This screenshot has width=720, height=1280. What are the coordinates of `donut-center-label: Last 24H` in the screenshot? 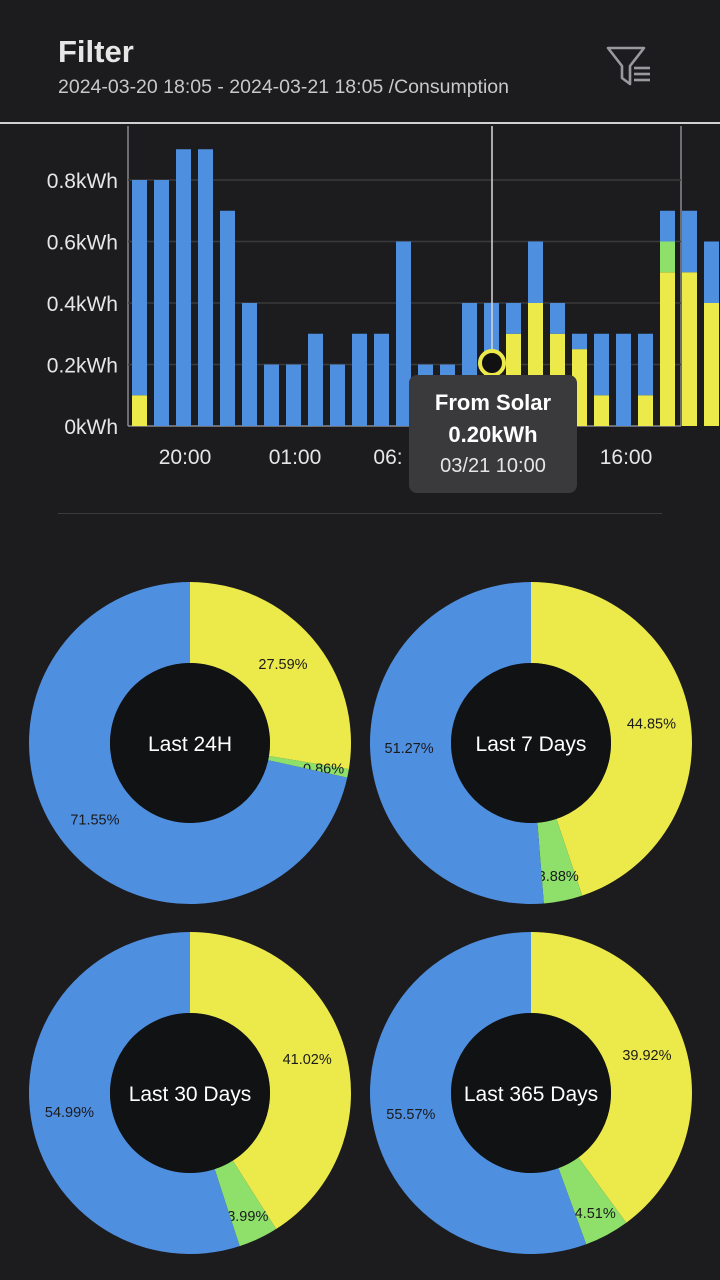 It's located at (190, 744).